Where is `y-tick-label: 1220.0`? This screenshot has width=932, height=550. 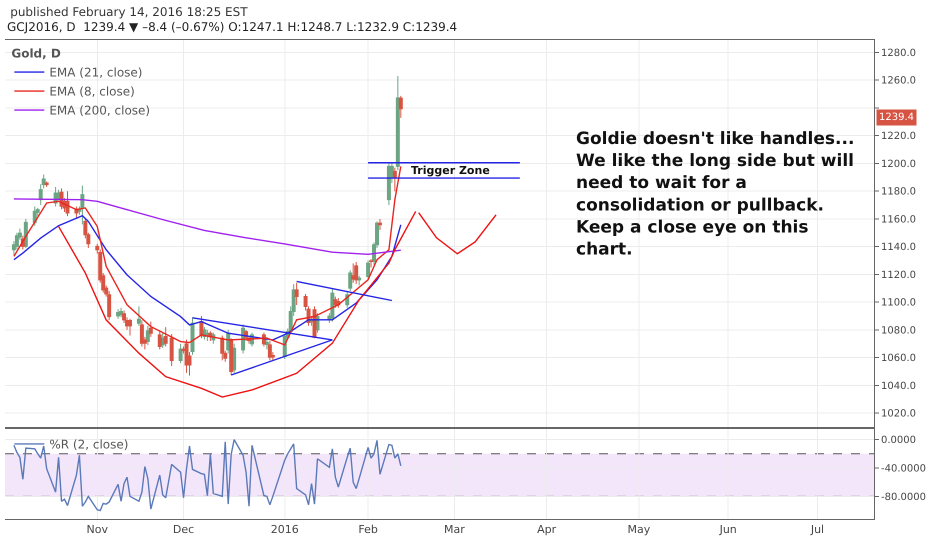
y-tick-label: 1220.0 is located at coordinates (898, 136).